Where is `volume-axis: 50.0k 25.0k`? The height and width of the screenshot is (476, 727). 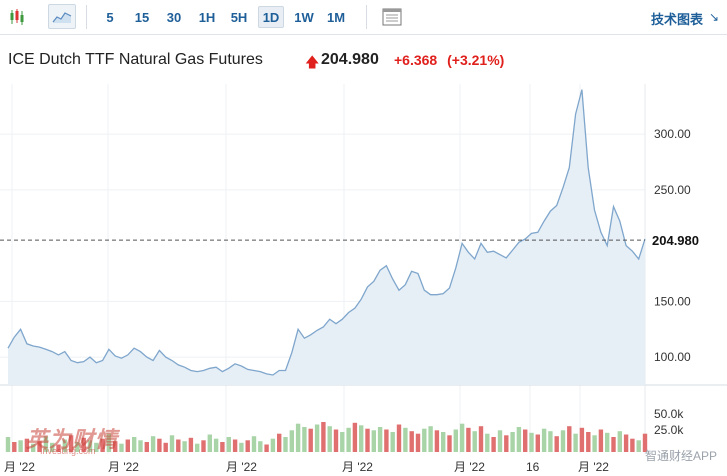
volume-axis: 50.0k 25.0k is located at coordinates (669, 422).